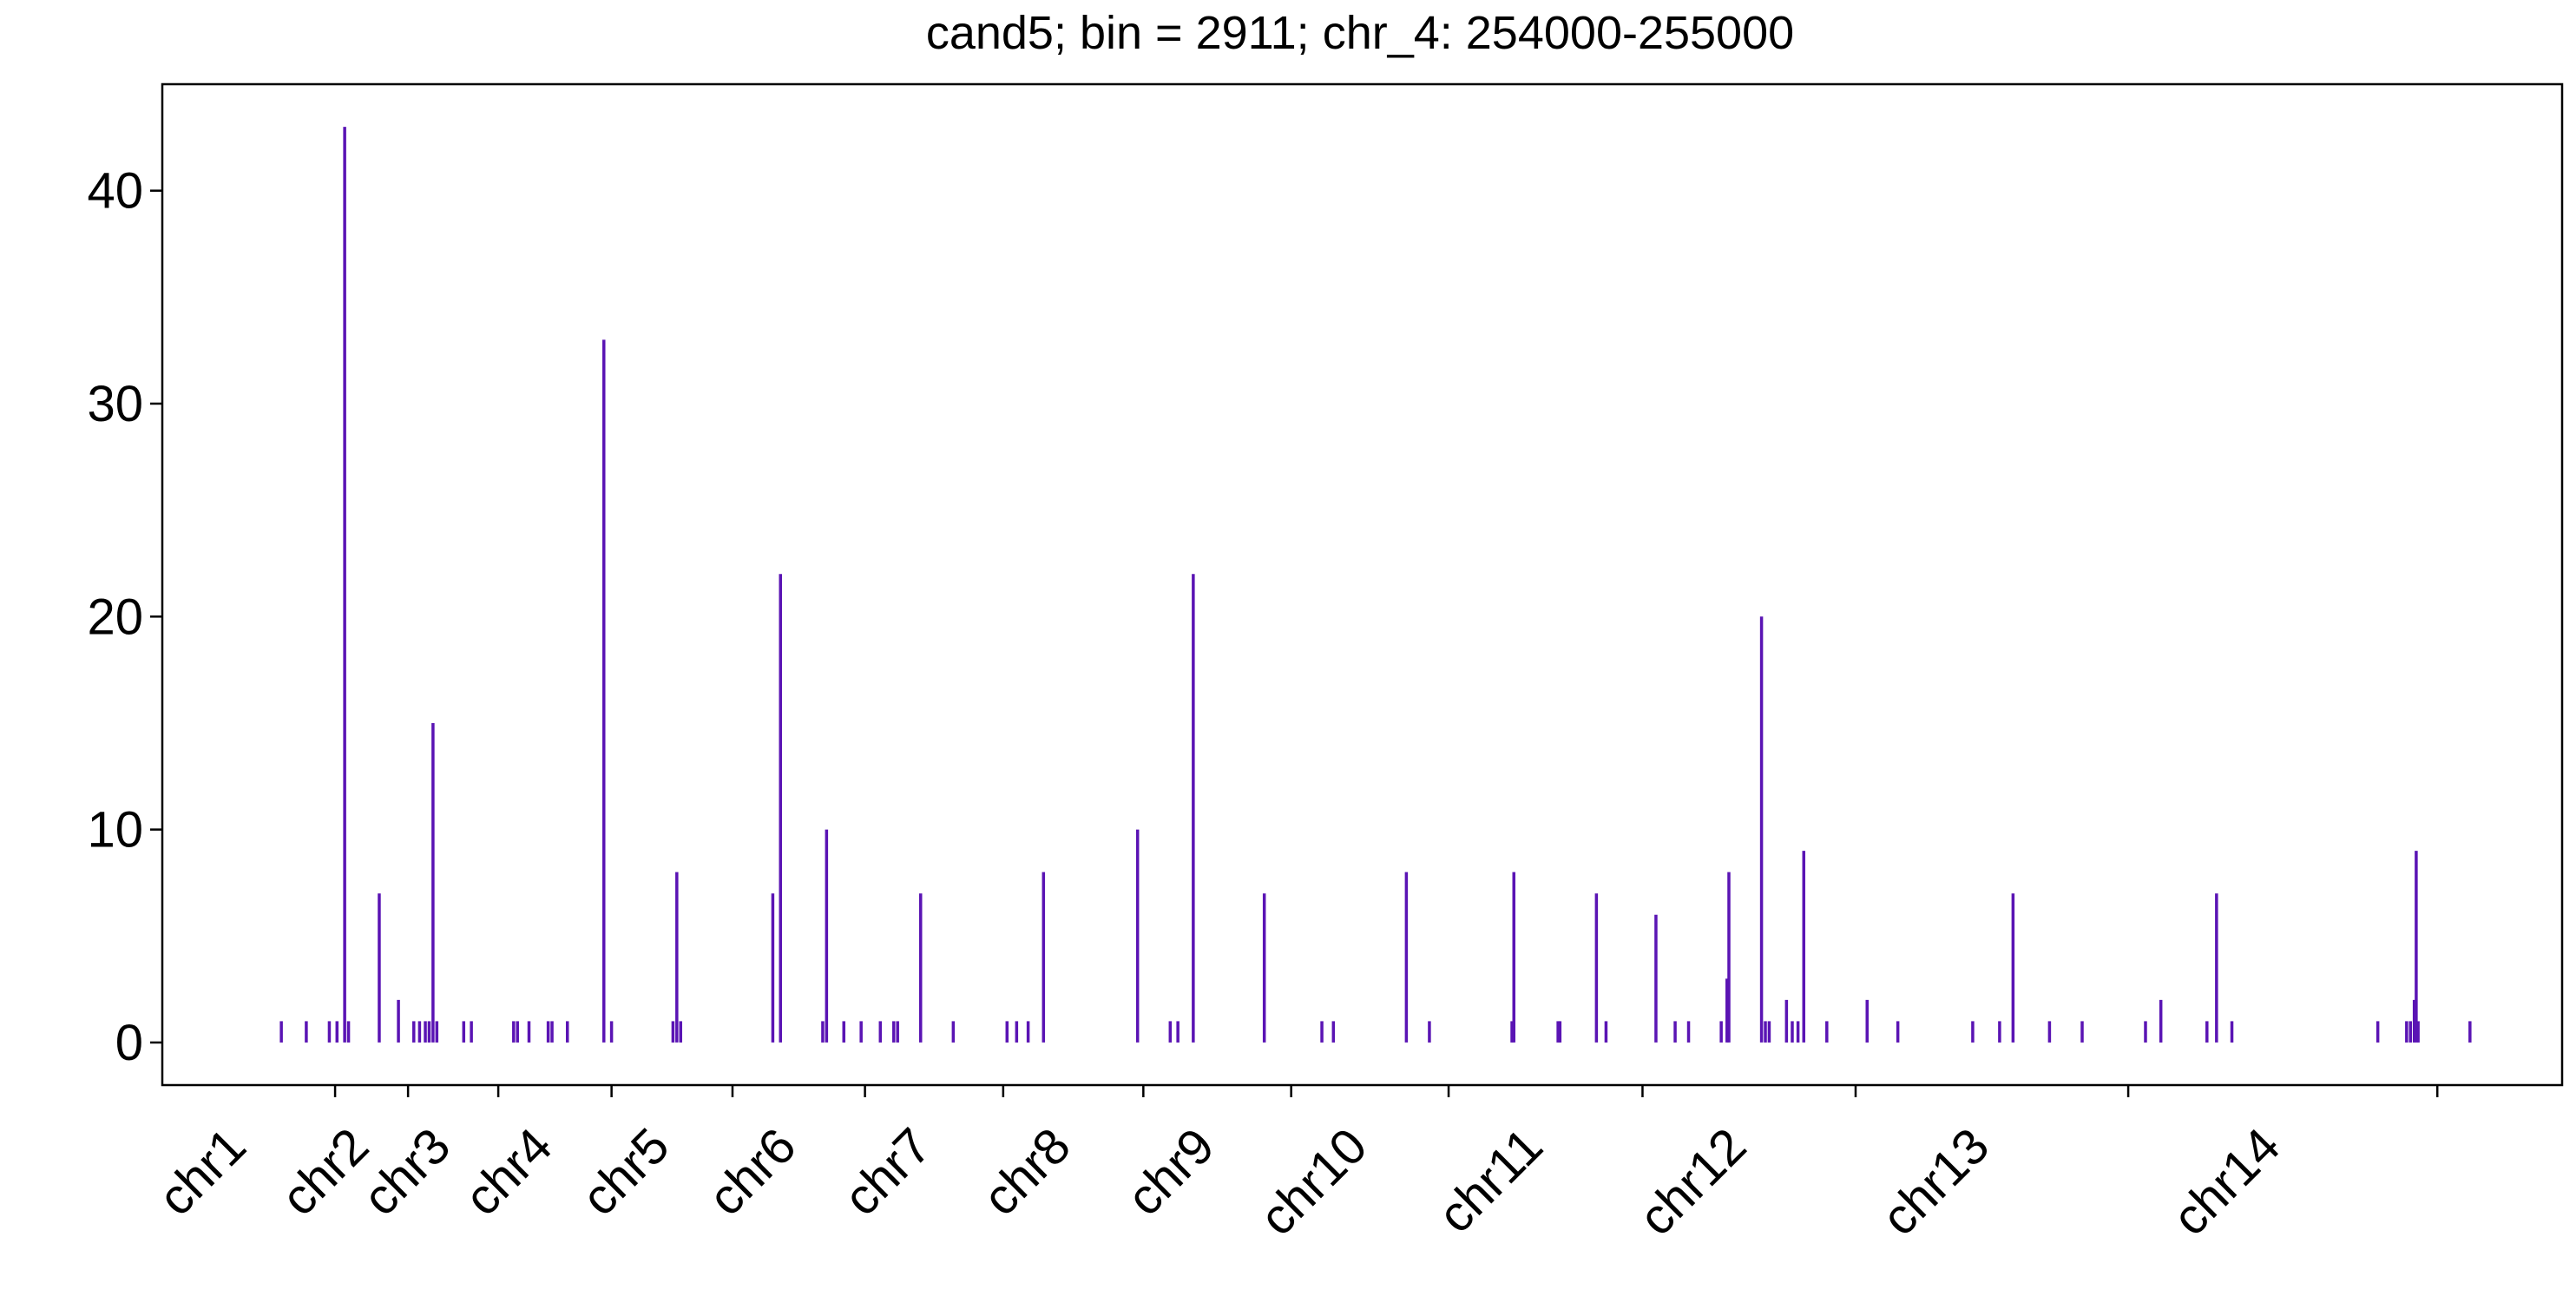 The height and width of the screenshot is (1316, 2576). What do you see at coordinates (115, 404) in the screenshot?
I see `y-tick-label: 30` at bounding box center [115, 404].